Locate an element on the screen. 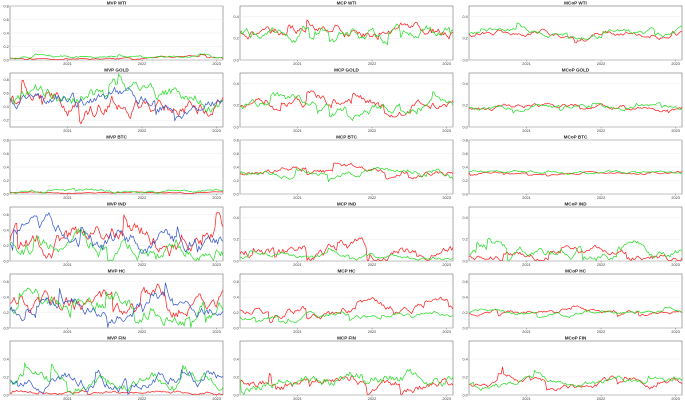 This screenshot has height=402, width=685. panel-title: MCoP WTI is located at coordinates (575, 3).